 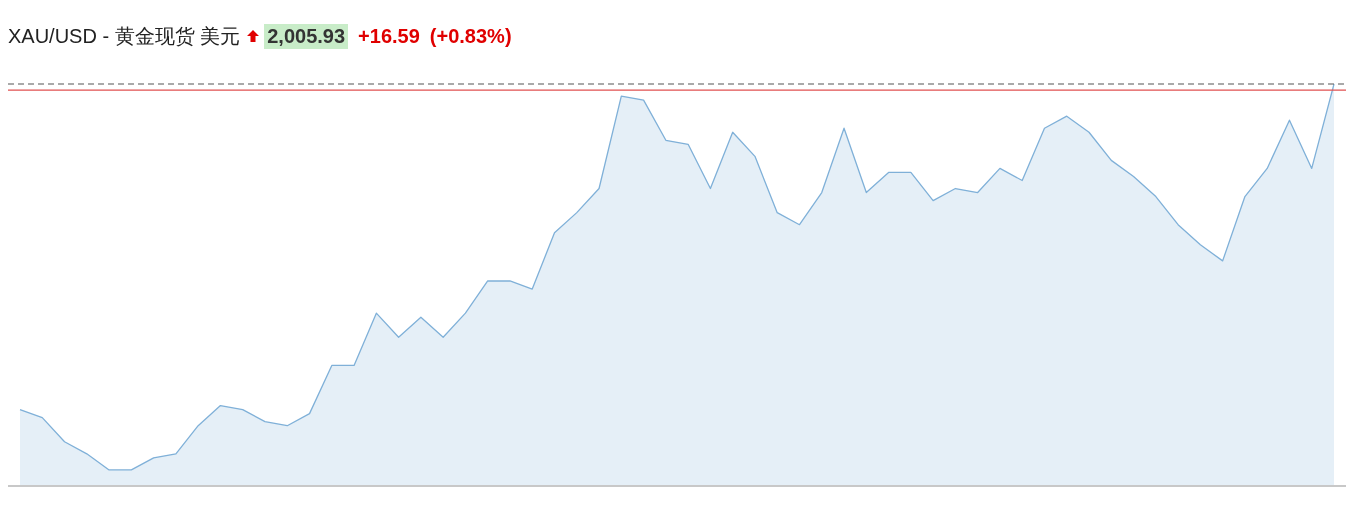 What do you see at coordinates (389, 36) in the screenshot?
I see `text: +16.59` at bounding box center [389, 36].